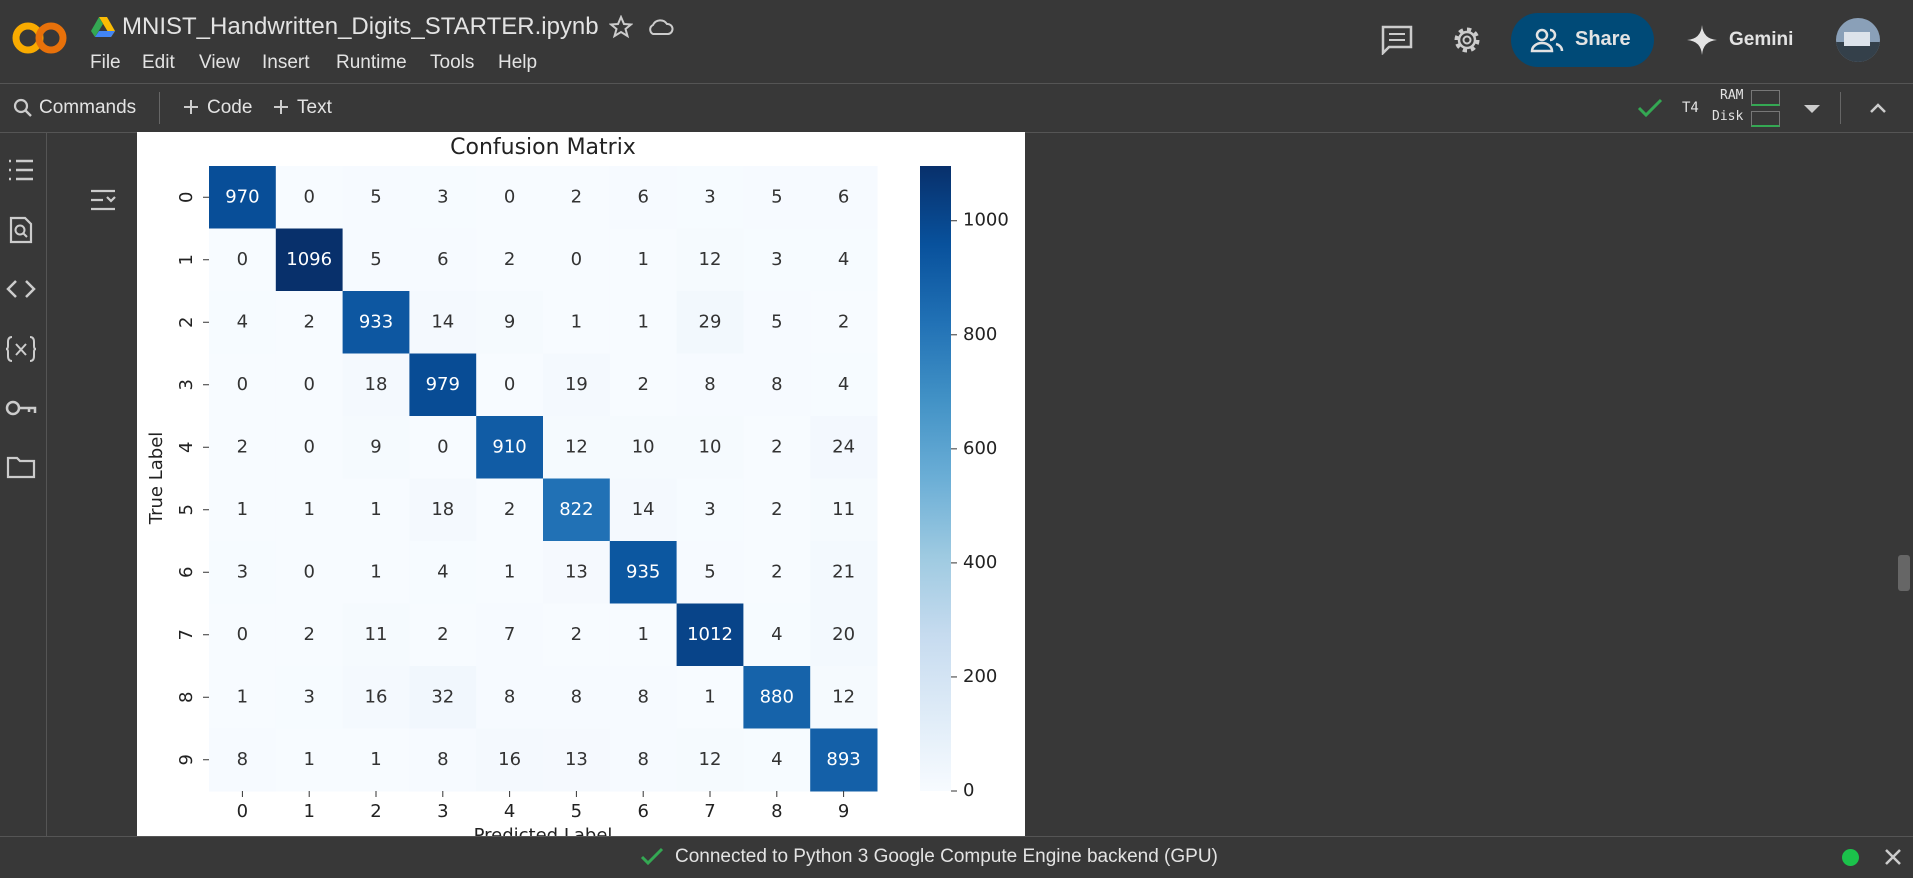  I want to click on settings-icon, so click(1467, 40).